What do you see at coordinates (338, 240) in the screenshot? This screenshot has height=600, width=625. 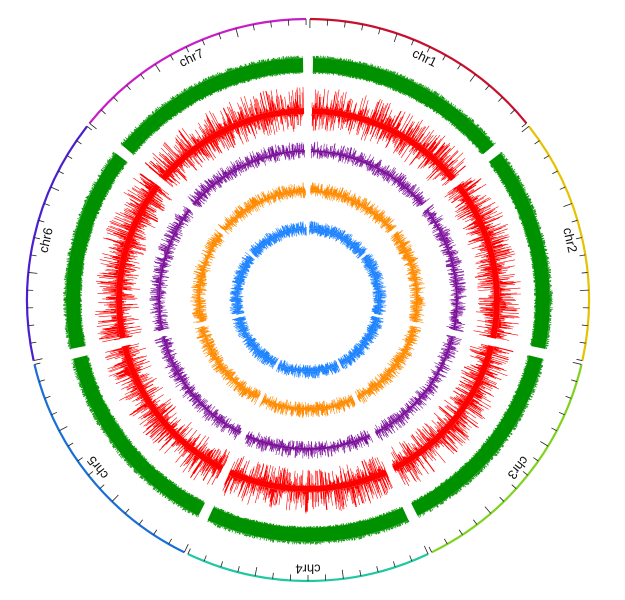 I see `histogram-bars-chr1` at bounding box center [338, 240].